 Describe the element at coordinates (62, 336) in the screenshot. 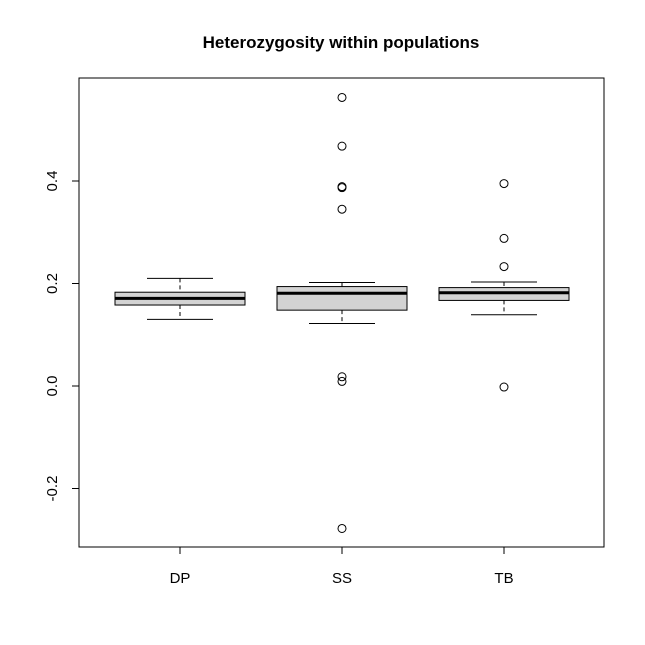

I see `y-axis: -0.2 0.0 0.2 0.4` at that location.